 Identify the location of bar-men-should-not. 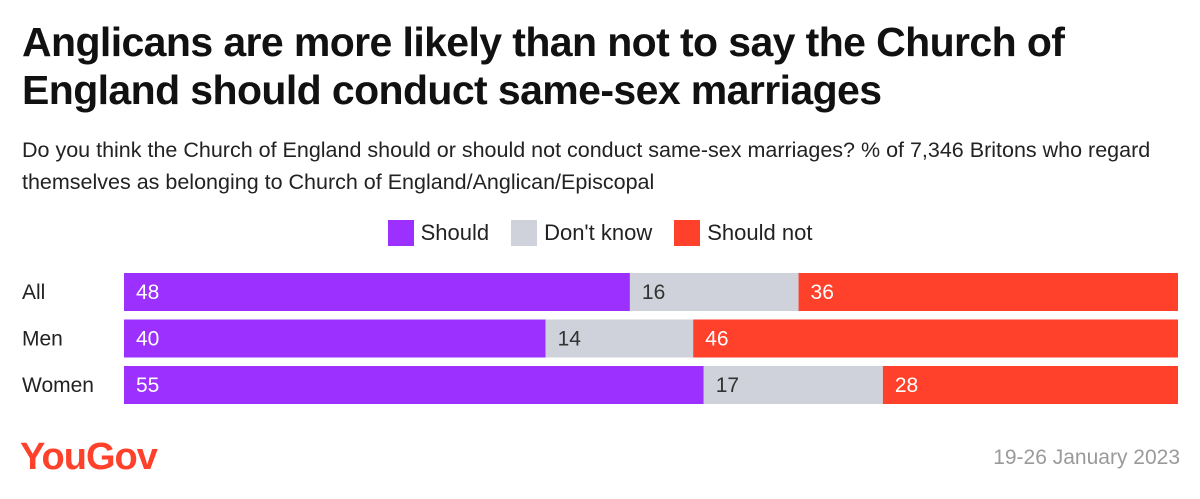
(935, 338).